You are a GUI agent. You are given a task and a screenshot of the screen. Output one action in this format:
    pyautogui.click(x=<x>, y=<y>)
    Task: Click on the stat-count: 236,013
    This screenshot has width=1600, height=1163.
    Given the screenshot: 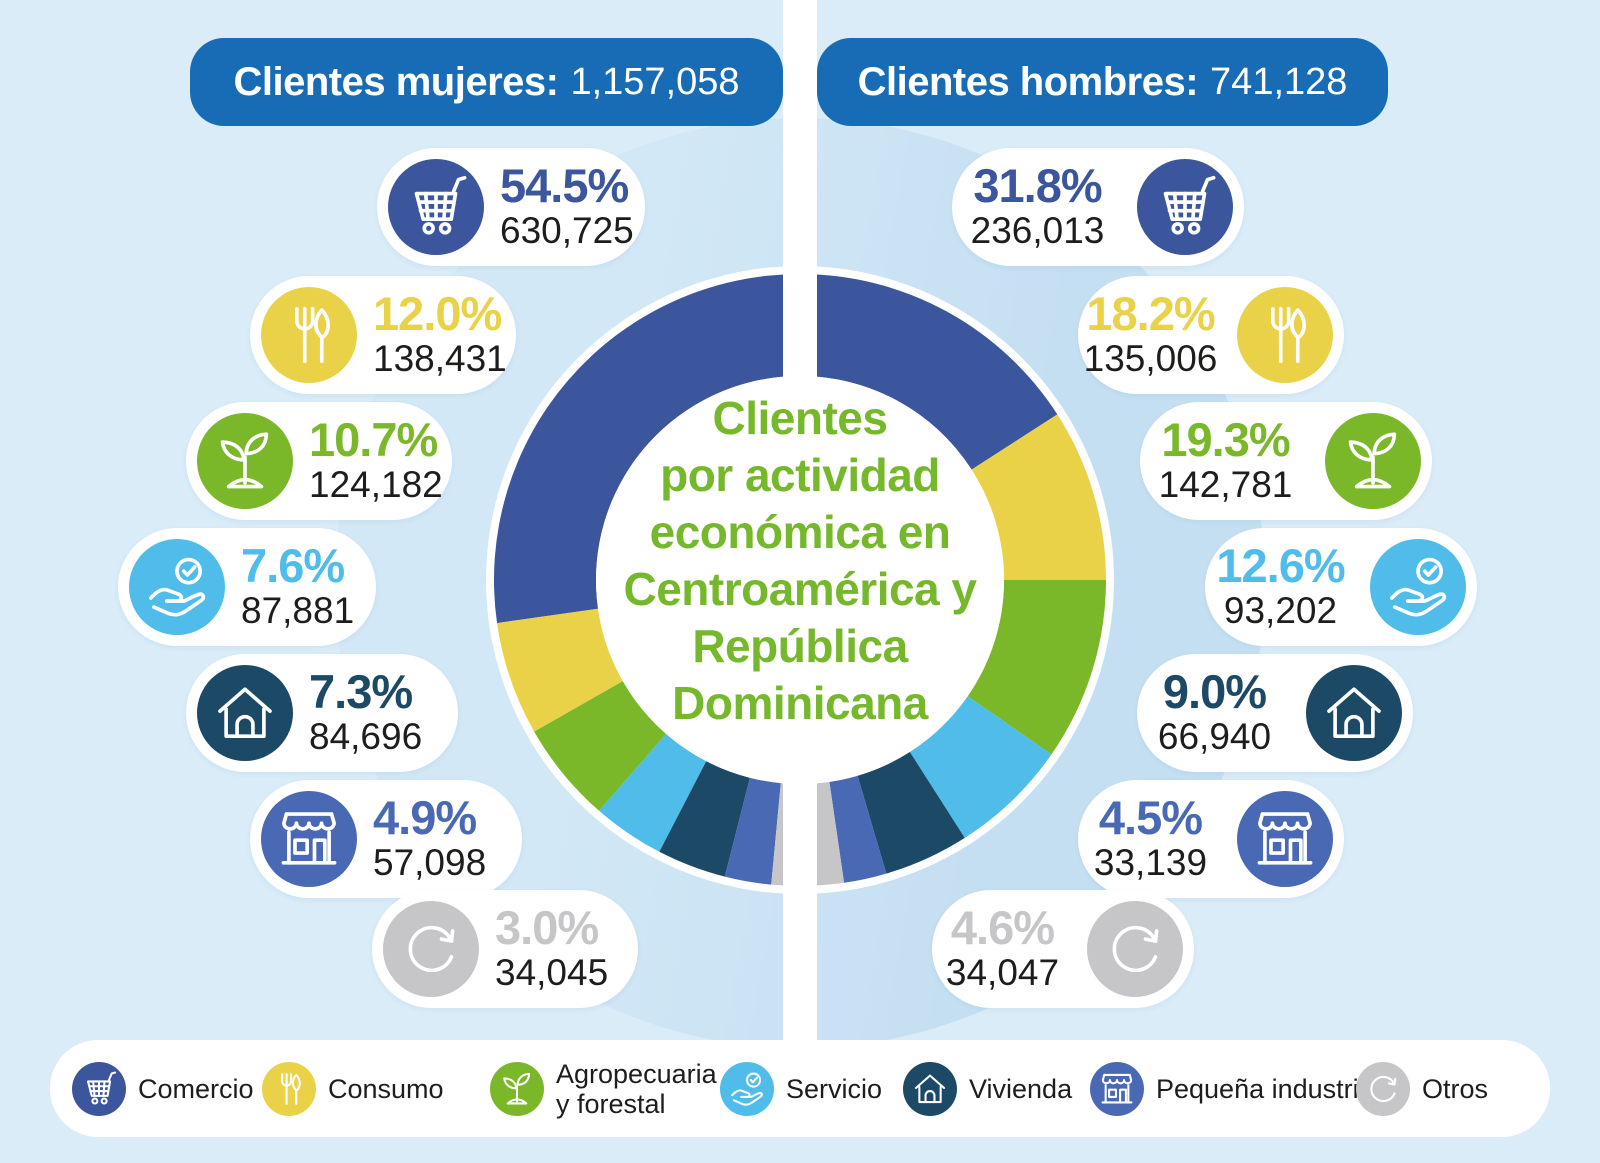 What is the action you would take?
    pyautogui.click(x=1037, y=230)
    